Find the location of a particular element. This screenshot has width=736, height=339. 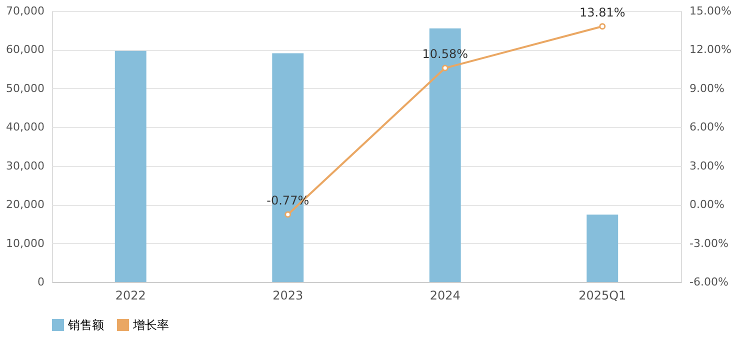

y2-tick-label: 9.00% is located at coordinates (707, 88).